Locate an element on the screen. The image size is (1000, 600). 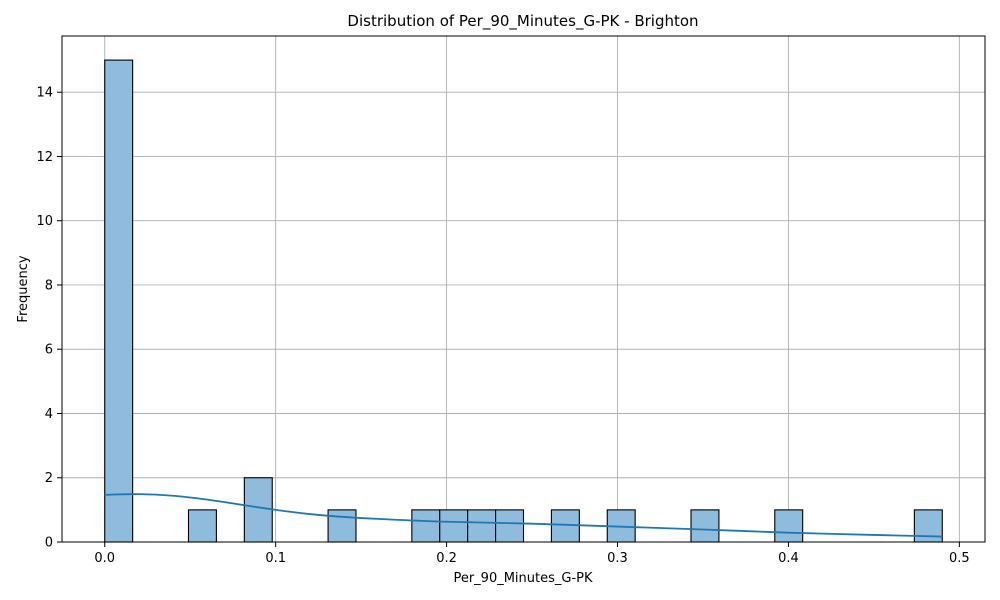
y-tick-label: 4 is located at coordinates (49, 414).